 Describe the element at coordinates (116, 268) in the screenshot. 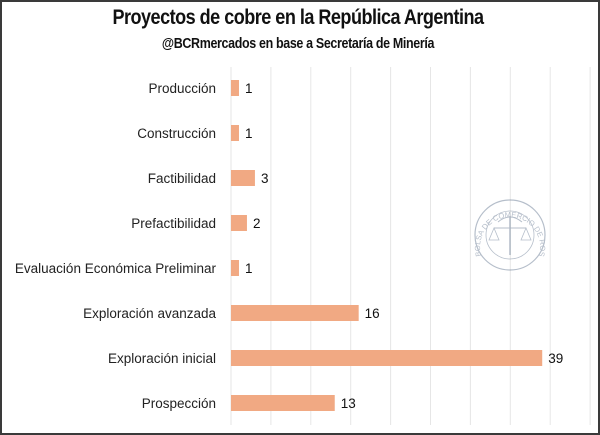

I see `category-label: Evaluación Económica Preliminar` at that location.